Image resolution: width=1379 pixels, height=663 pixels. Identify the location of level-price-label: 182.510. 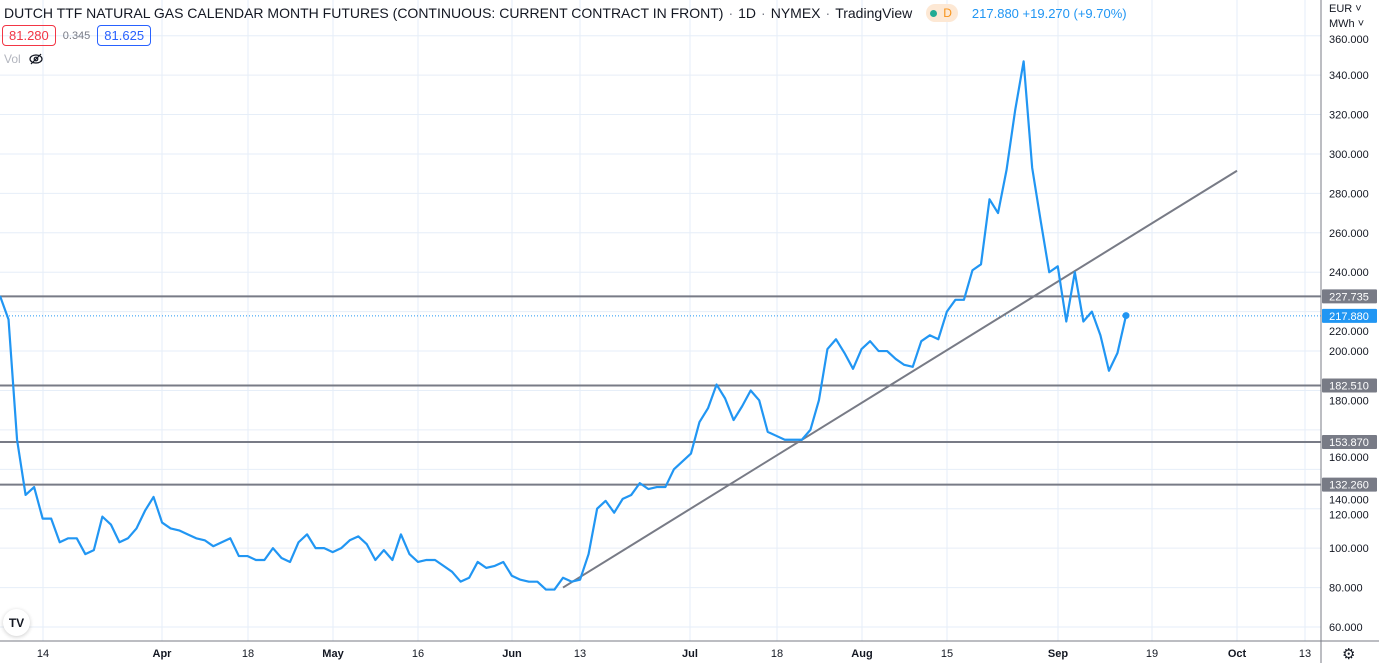
(1349, 385).